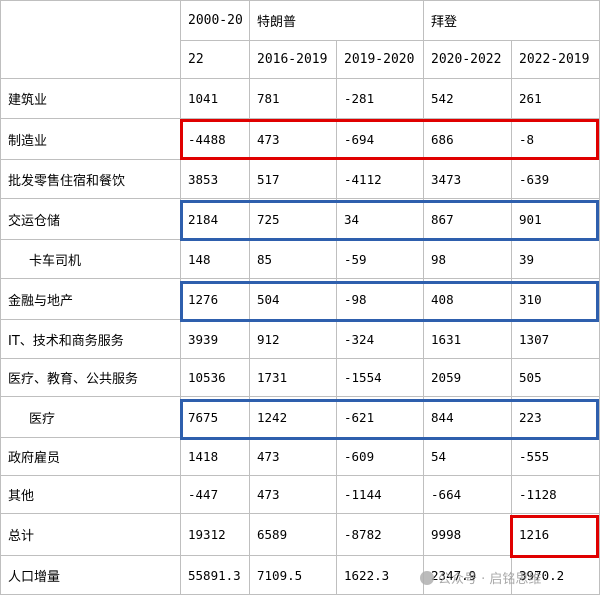 The height and width of the screenshot is (600, 600). I want to click on header-corner, so click(90, 39).